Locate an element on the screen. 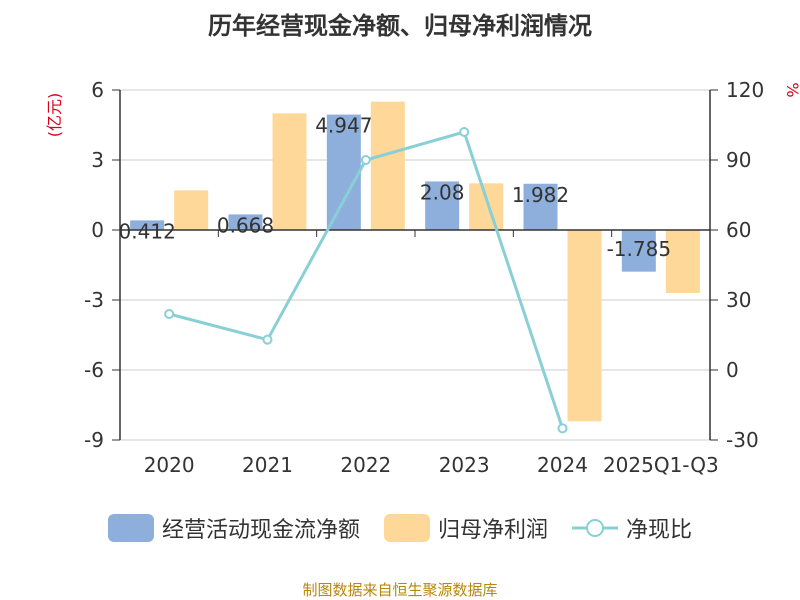 The width and height of the screenshot is (800, 600). legend: 经营活动现金流净额 归母净利润 净现比 is located at coordinates (400, 528).